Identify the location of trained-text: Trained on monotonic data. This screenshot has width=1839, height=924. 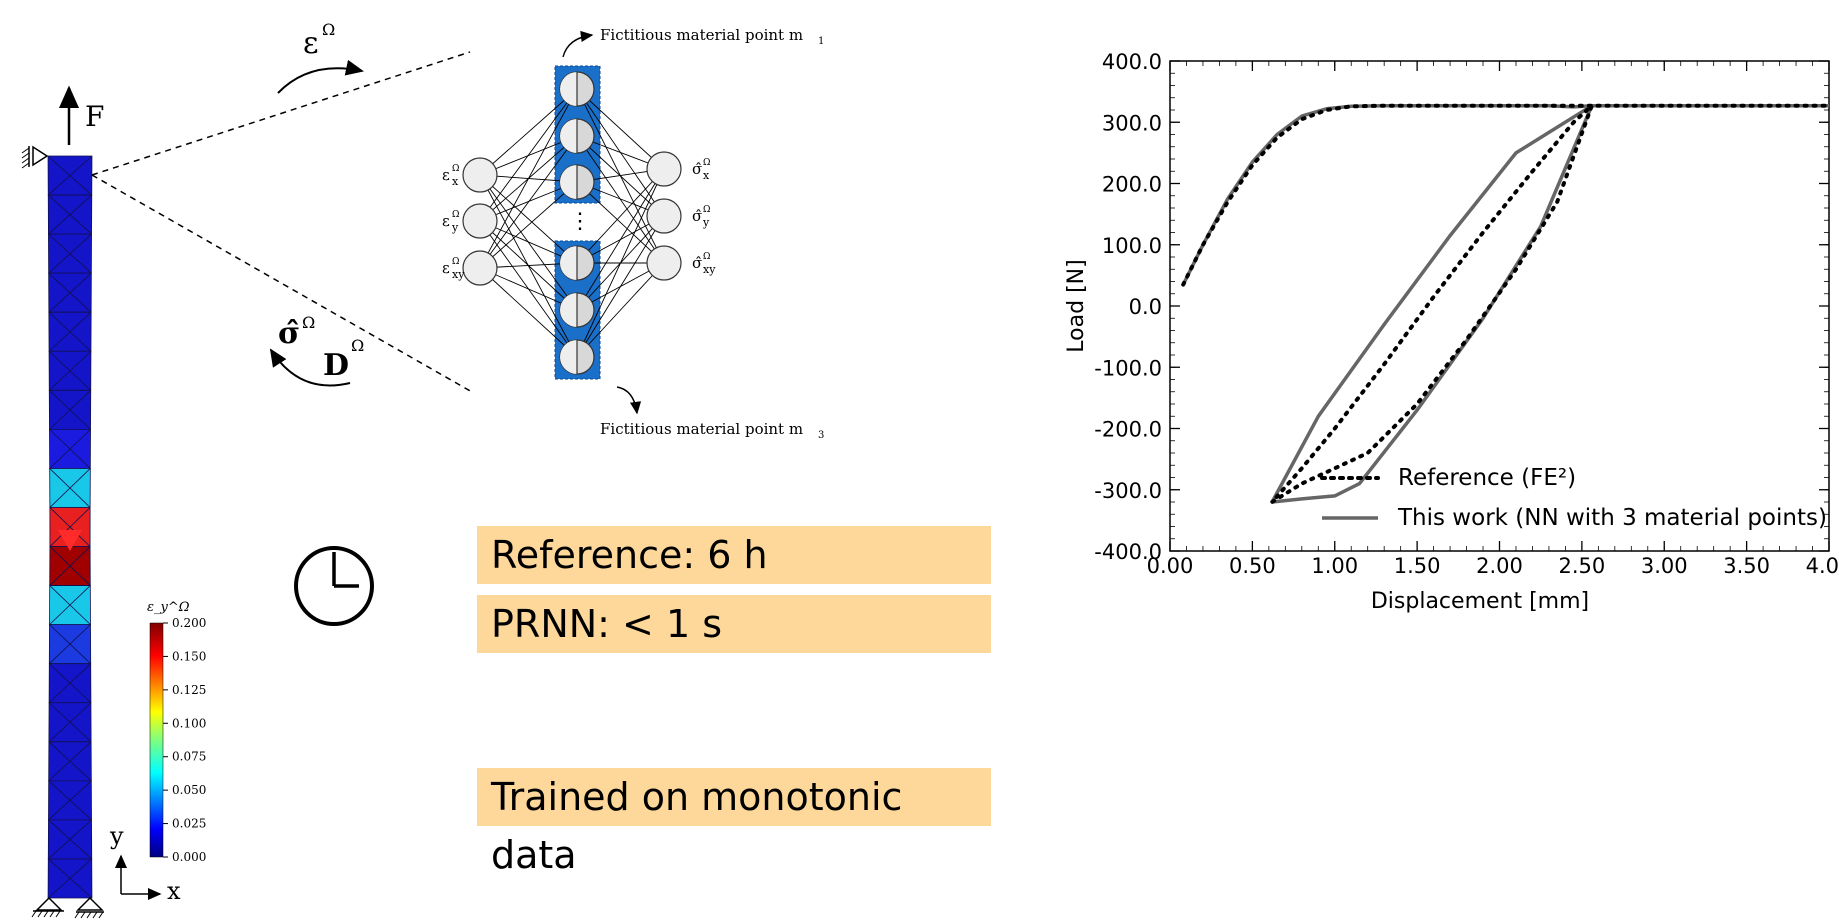
(697, 826).